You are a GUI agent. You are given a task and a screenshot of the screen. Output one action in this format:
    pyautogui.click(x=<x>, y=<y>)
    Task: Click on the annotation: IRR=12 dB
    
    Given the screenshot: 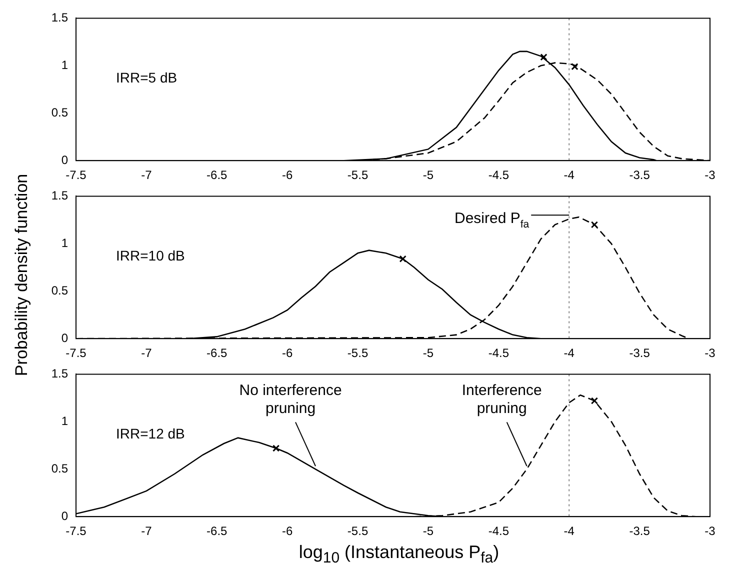 What is the action you would take?
    pyautogui.click(x=150, y=433)
    